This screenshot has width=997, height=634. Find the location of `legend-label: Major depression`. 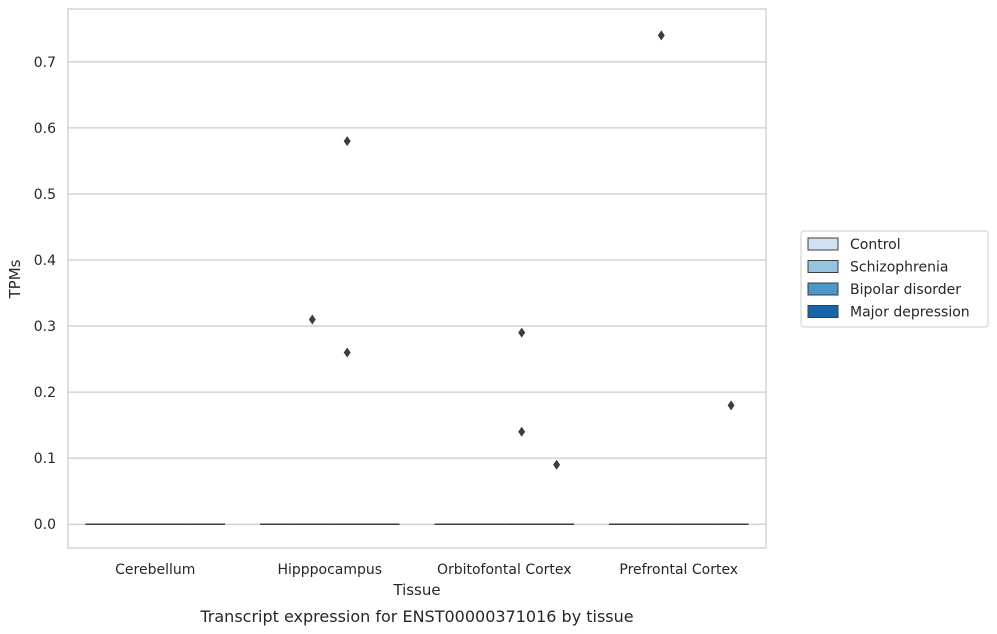

legend-label: Major depression is located at coordinates (910, 313).